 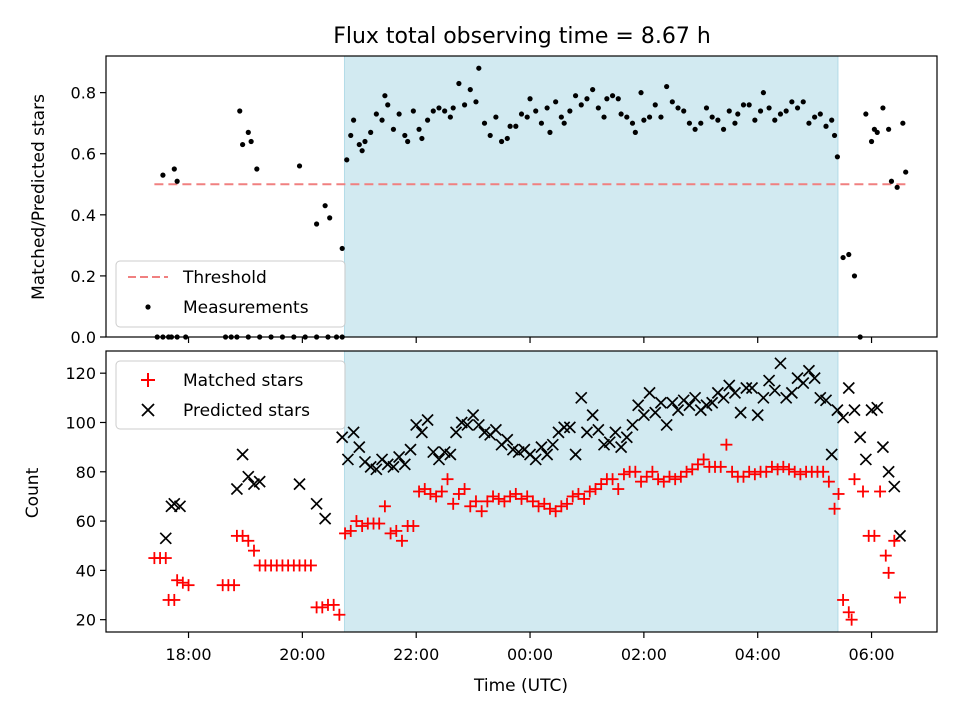 What do you see at coordinates (33, 492) in the screenshot?
I see `count-y-label: Count` at bounding box center [33, 492].